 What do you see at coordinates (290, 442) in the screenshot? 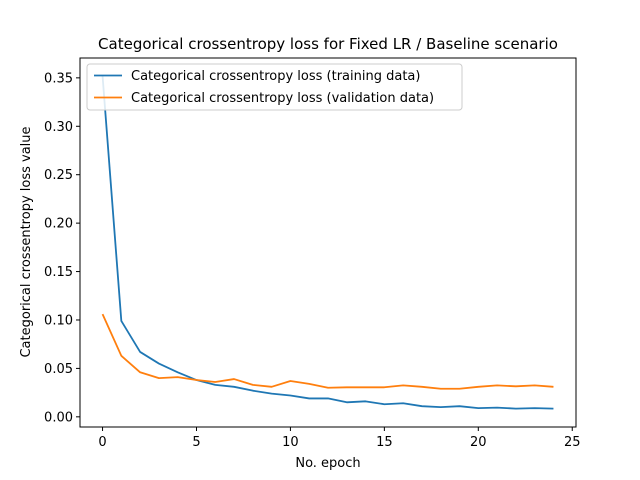
I see `x-tick-label: 10` at bounding box center [290, 442].